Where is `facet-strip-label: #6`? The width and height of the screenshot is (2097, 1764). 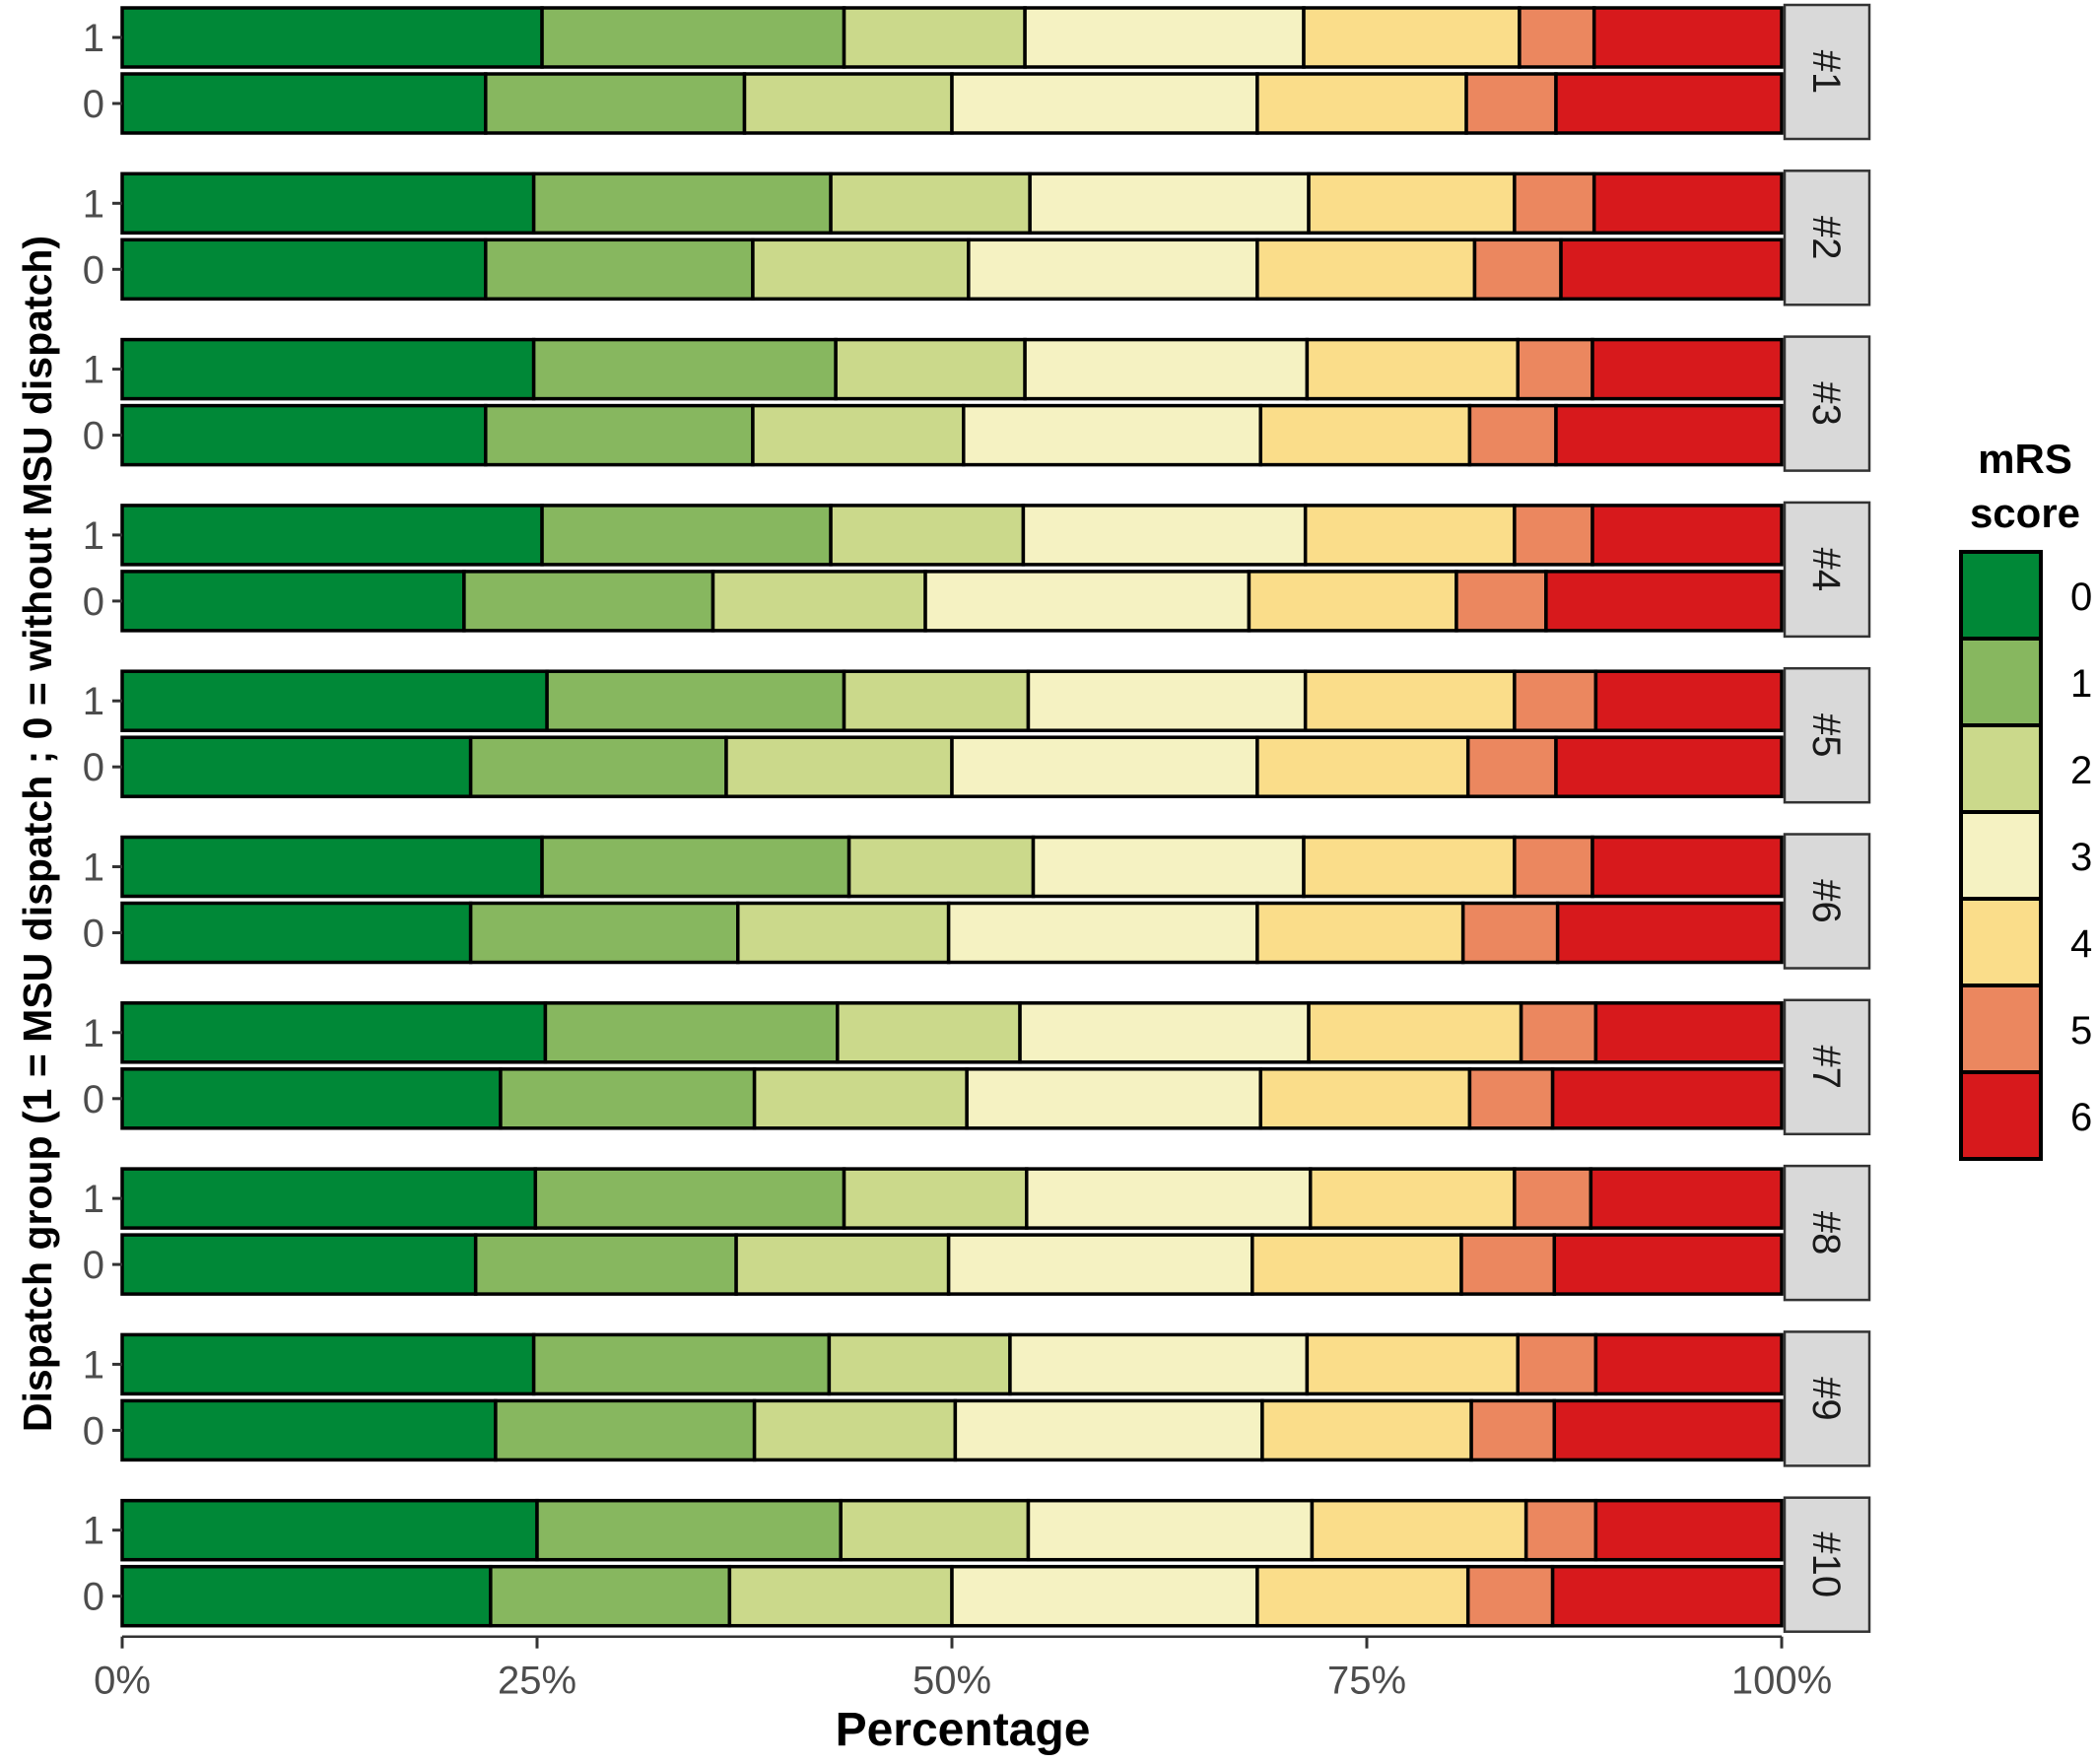
facet-strip-label: #6 is located at coordinates (1826, 901).